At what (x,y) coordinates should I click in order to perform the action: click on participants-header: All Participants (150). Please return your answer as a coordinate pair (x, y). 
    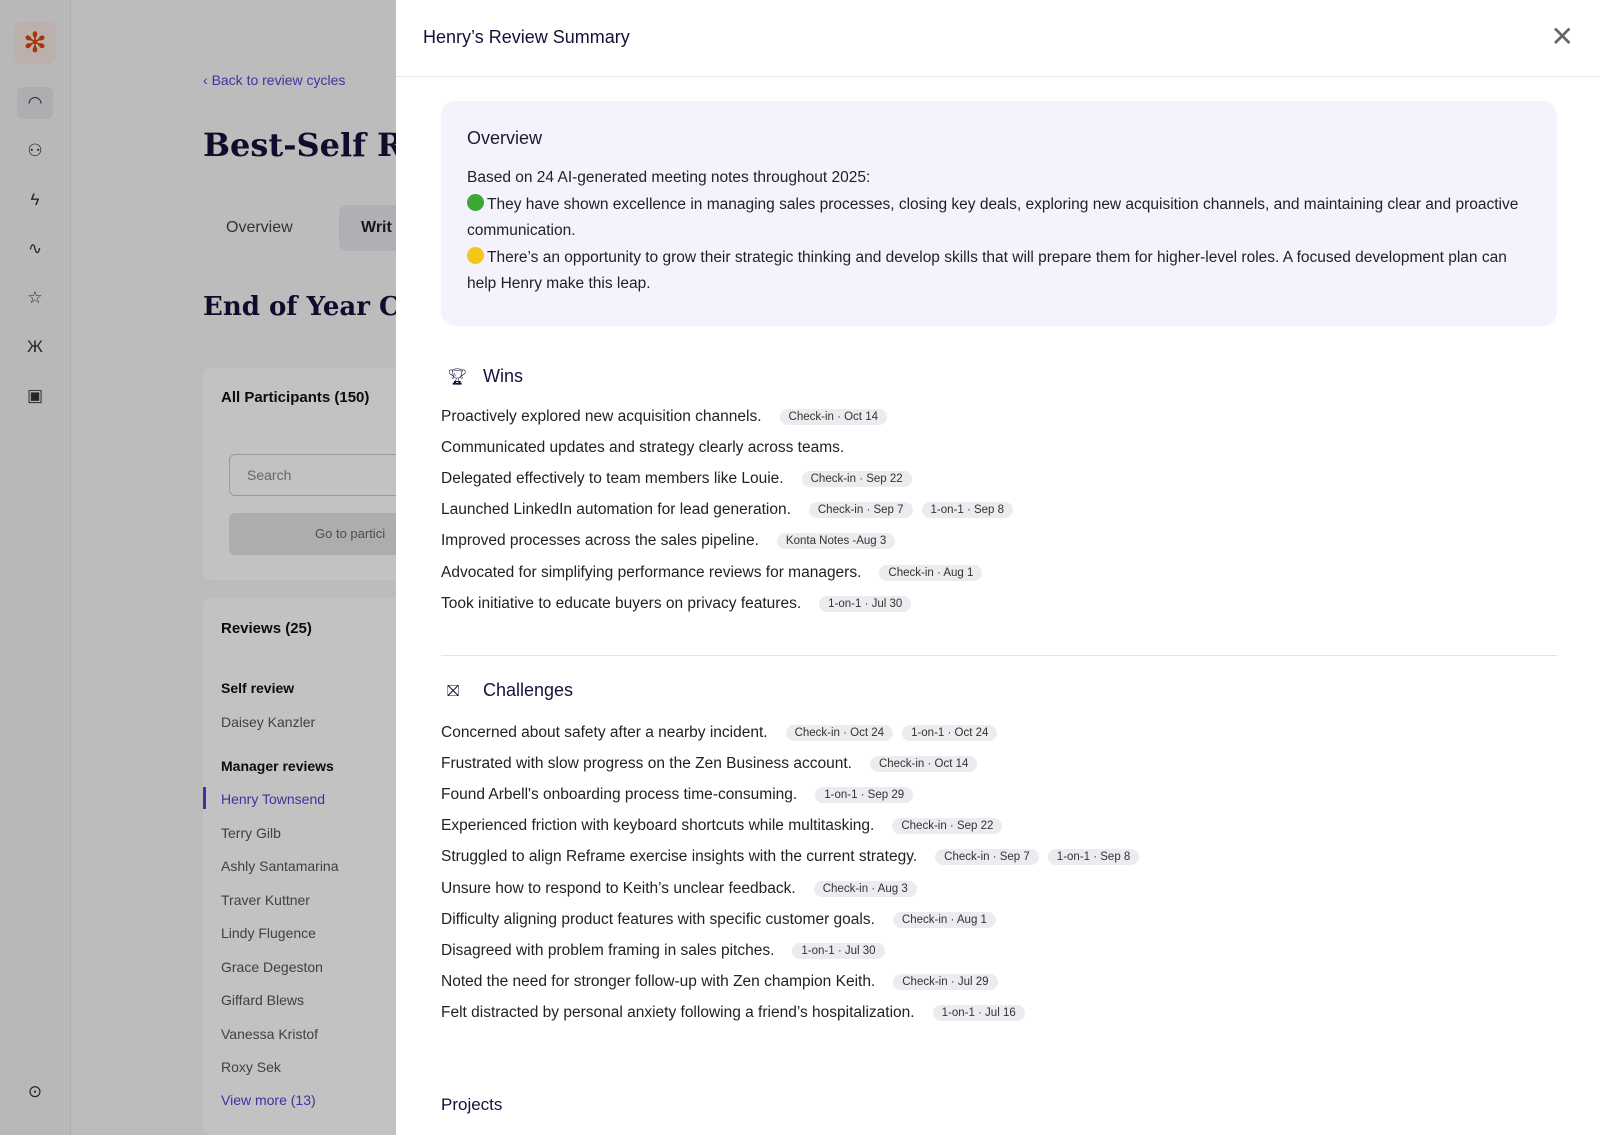
    Looking at the image, I should click on (295, 397).